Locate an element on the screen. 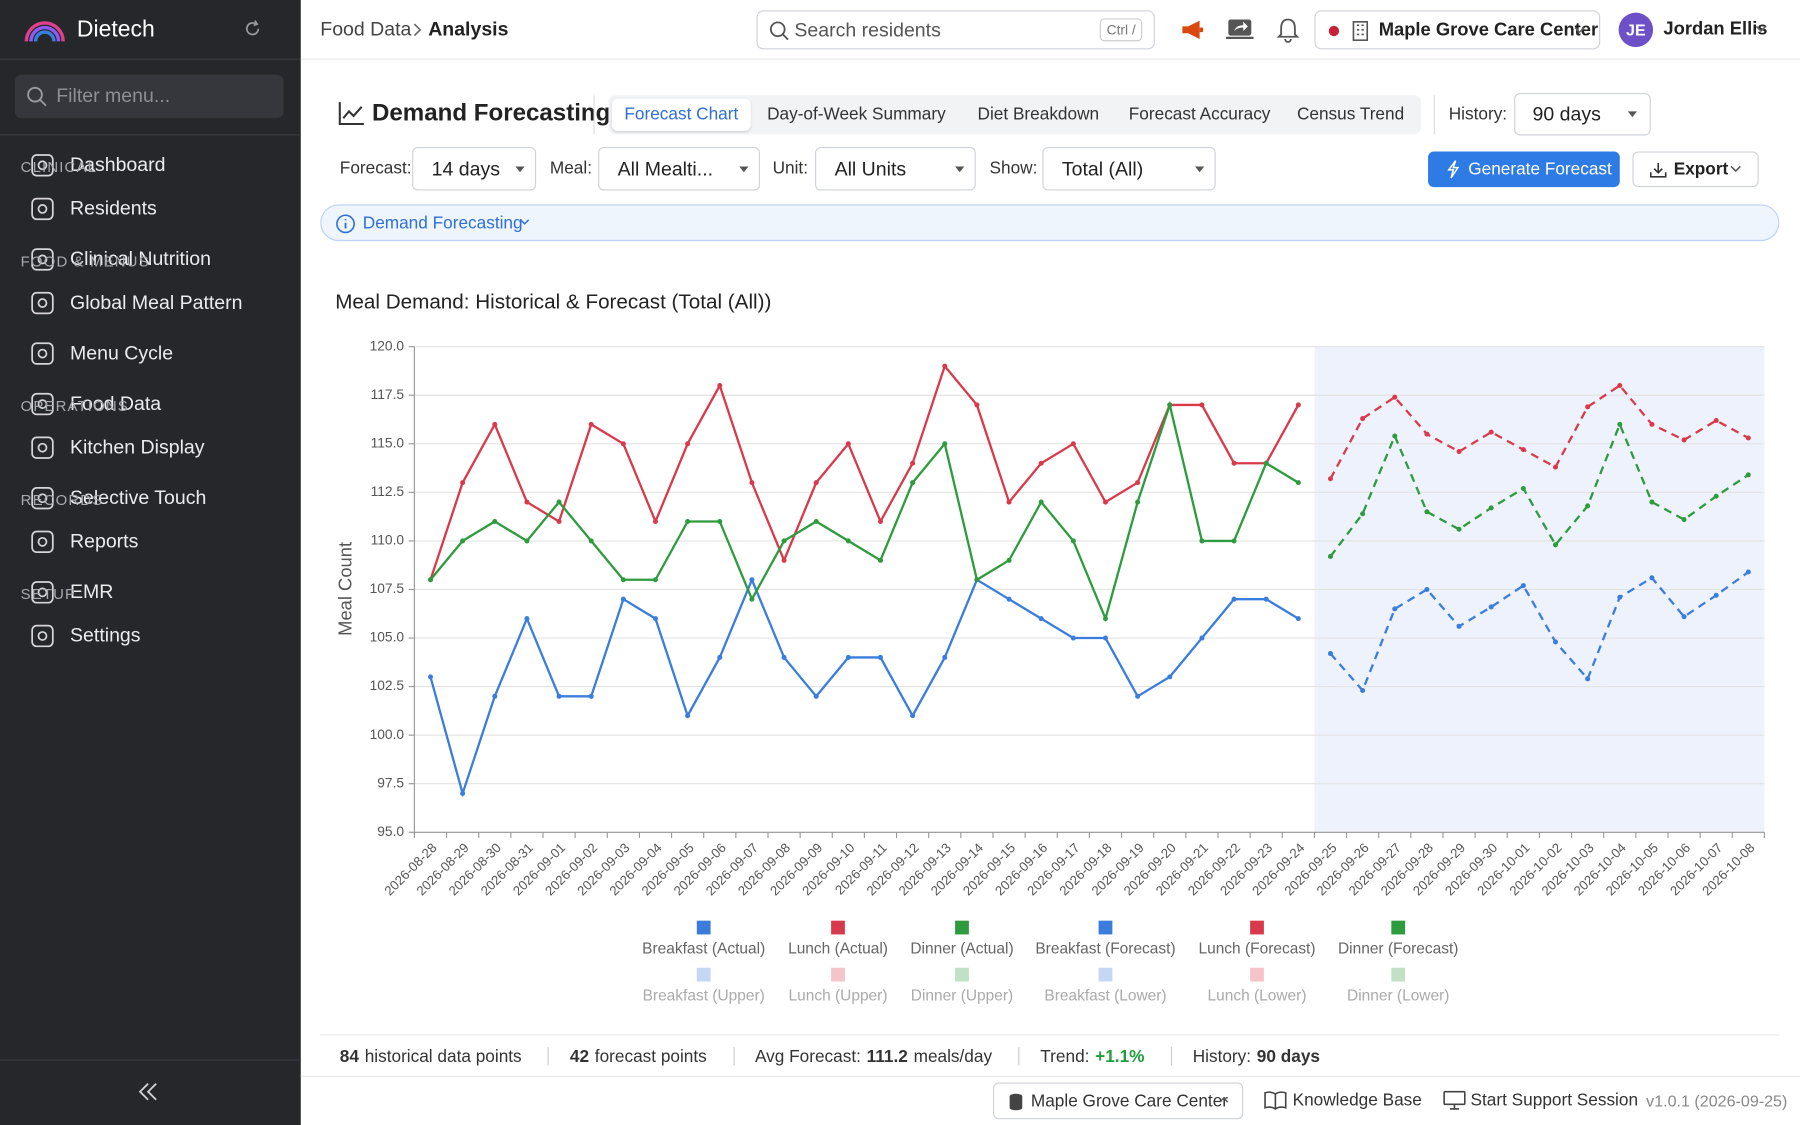 The height and width of the screenshot is (1125, 1800). footer-facility: Maple Grove Care Center is located at coordinates (1118, 1101).